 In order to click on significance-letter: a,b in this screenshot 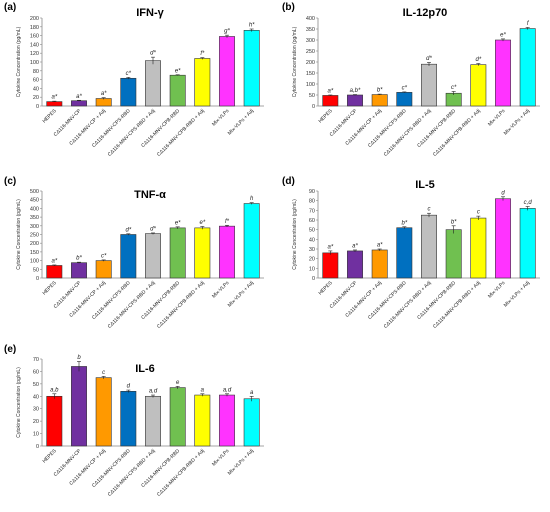, I will do `click(54, 390)`.